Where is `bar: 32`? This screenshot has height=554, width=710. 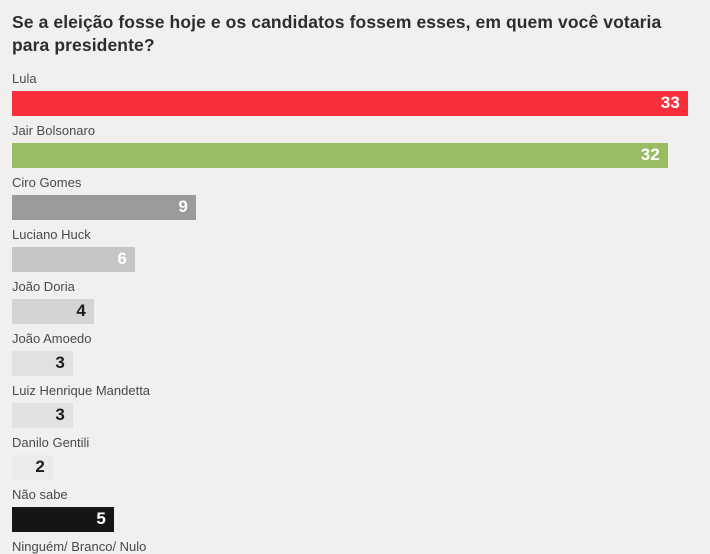 bar: 32 is located at coordinates (340, 155).